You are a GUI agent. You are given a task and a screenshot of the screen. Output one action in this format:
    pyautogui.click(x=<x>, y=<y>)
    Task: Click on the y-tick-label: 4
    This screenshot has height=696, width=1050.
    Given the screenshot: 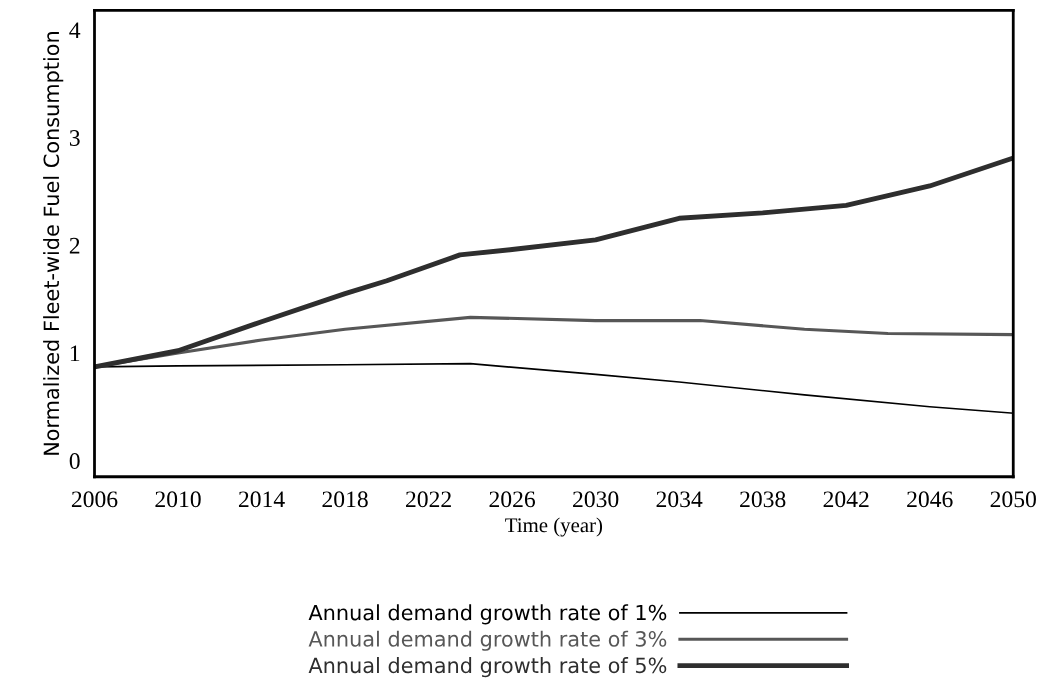 What is the action you would take?
    pyautogui.click(x=75, y=30)
    